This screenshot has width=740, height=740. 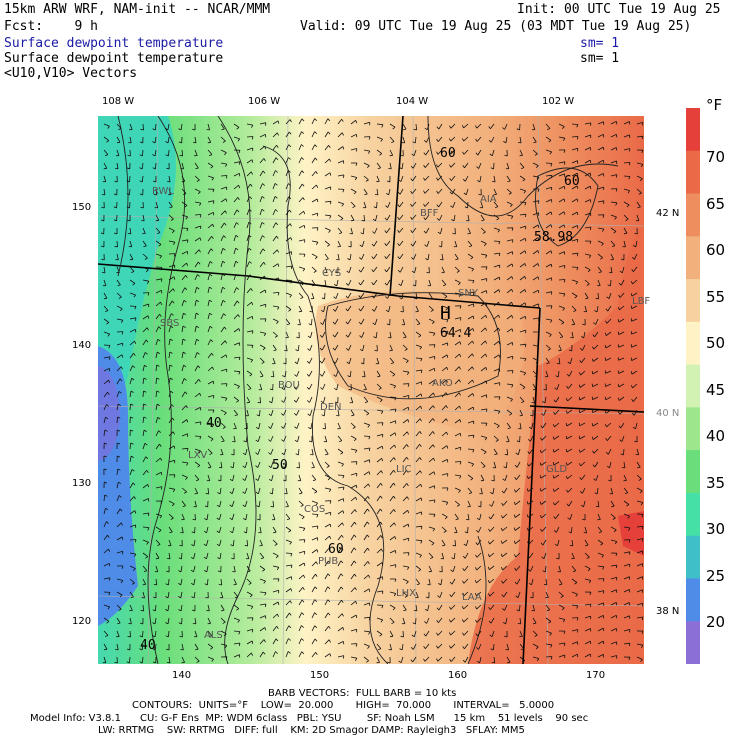 What do you see at coordinates (693, 172) in the screenshot?
I see `colorbar-swatch` at bounding box center [693, 172].